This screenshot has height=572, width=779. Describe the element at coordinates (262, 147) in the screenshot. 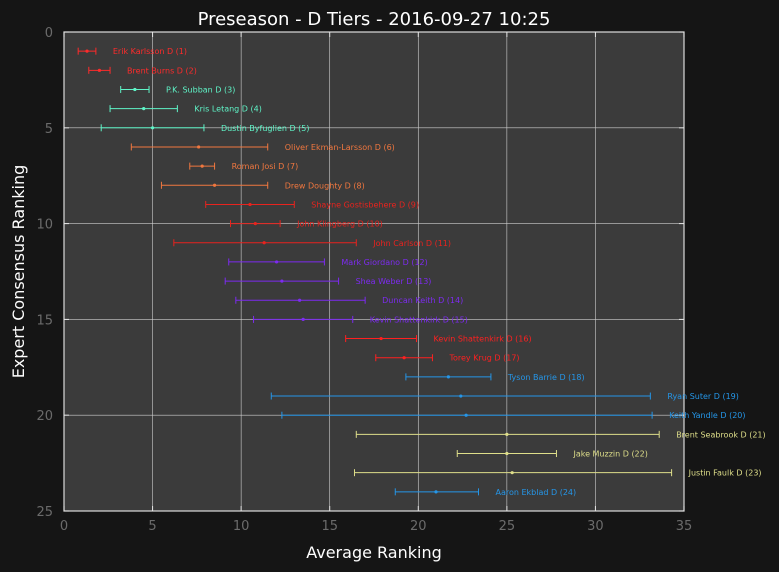

I see `player-errorbar-group: Oliver Ekman-Larsson D (6)` at that location.